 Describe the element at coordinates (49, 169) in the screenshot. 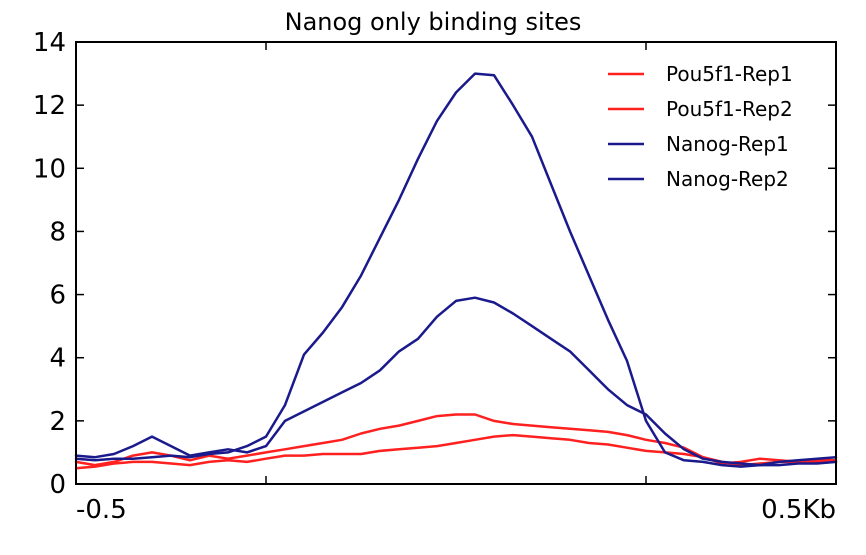

I see `y-tick-label: 10` at that location.